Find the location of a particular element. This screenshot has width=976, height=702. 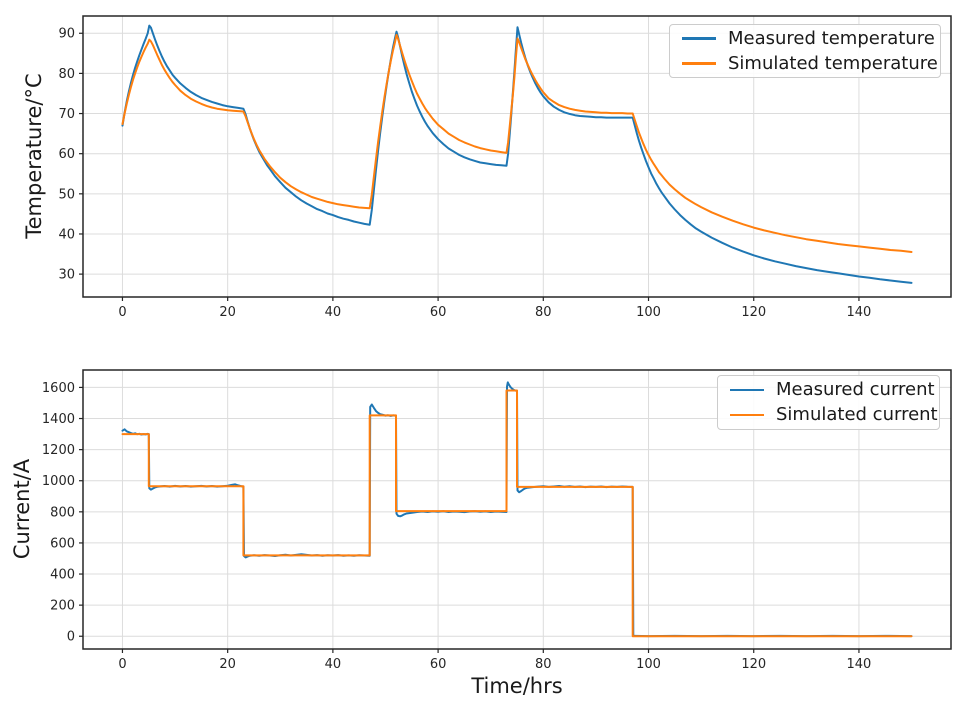

legend-item-simulated-temperature: Simulated temperature is located at coordinates (810, 63).